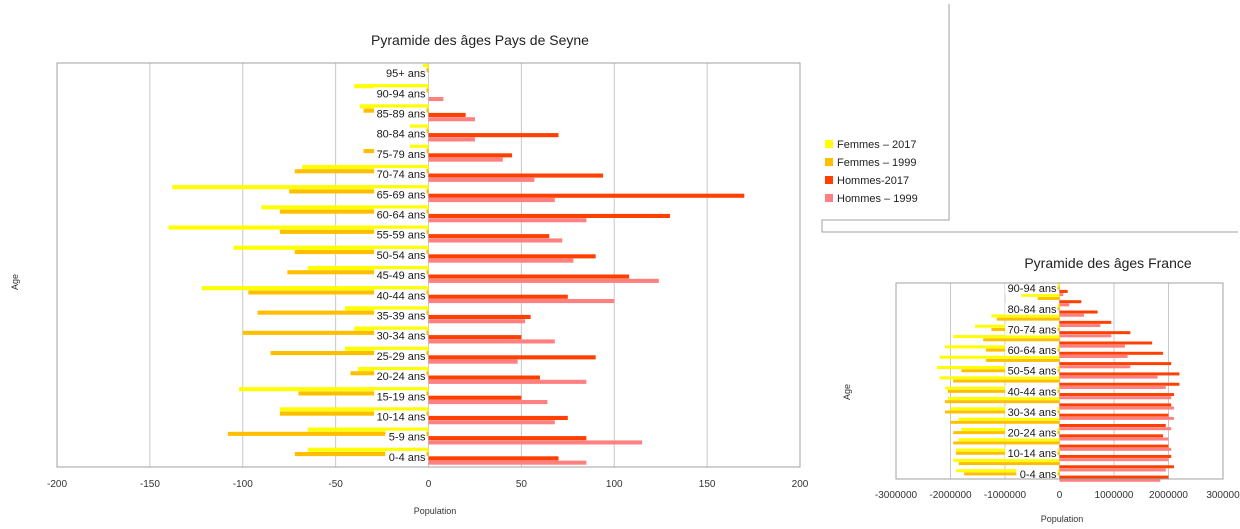 The height and width of the screenshot is (529, 1240). Describe the element at coordinates (57, 484) in the screenshot. I see `x-tick-label: -200` at that location.